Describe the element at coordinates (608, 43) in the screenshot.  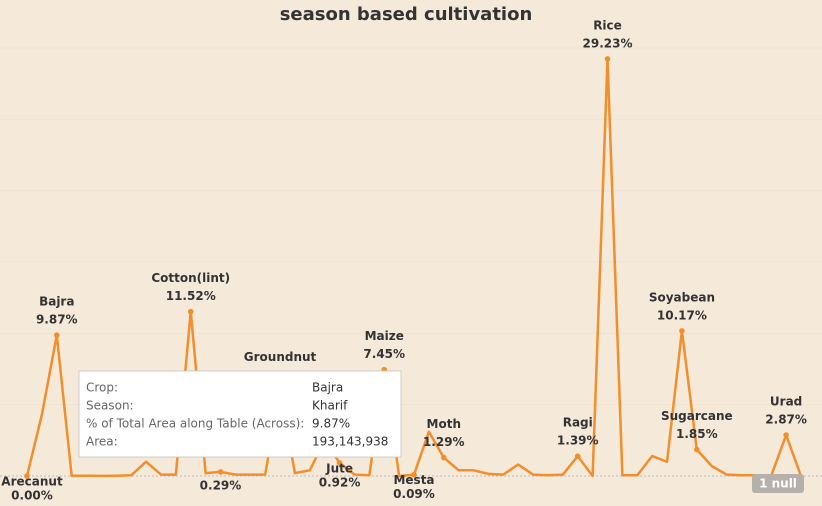
I see `value-label: 29.23%` at that location.